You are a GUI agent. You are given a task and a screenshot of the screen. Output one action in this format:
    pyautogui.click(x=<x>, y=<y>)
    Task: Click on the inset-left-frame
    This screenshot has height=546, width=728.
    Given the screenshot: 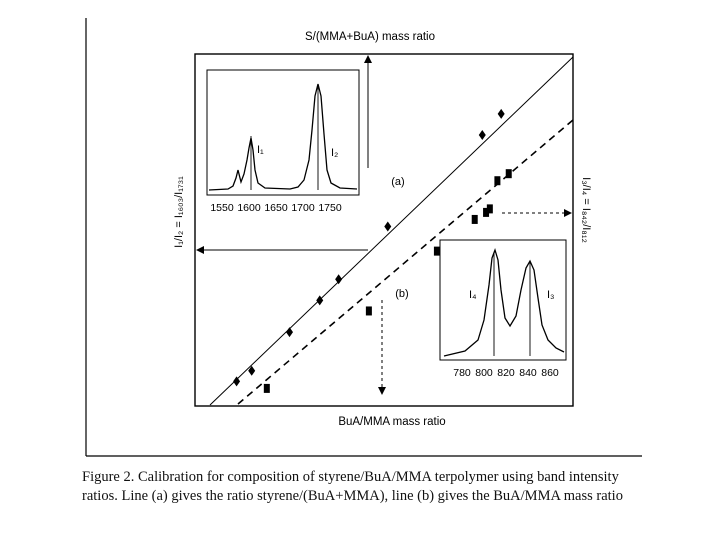 What is the action you would take?
    pyautogui.click(x=283, y=132)
    